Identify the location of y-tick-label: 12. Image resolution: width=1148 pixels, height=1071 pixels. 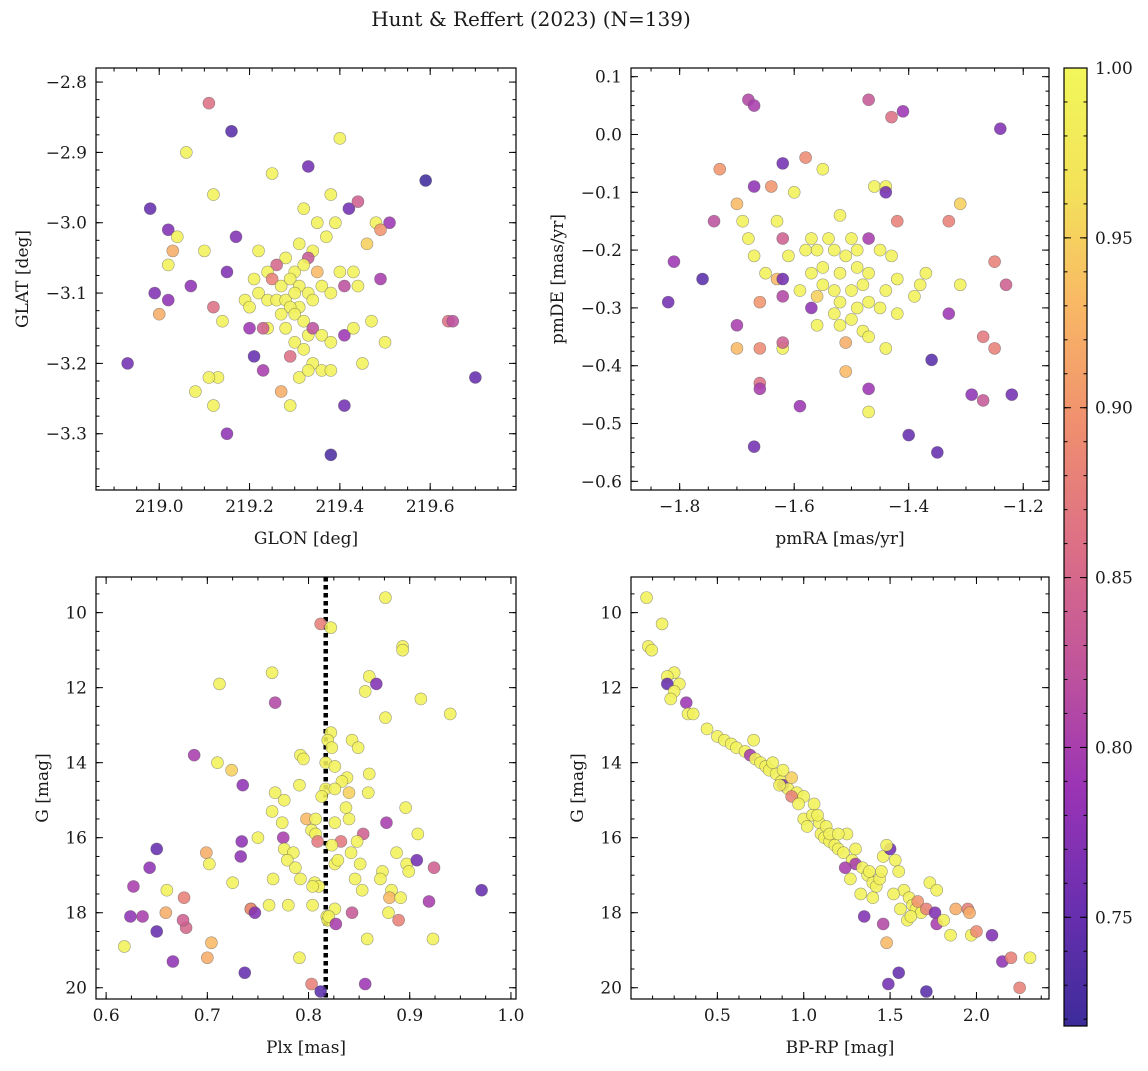
(76, 689).